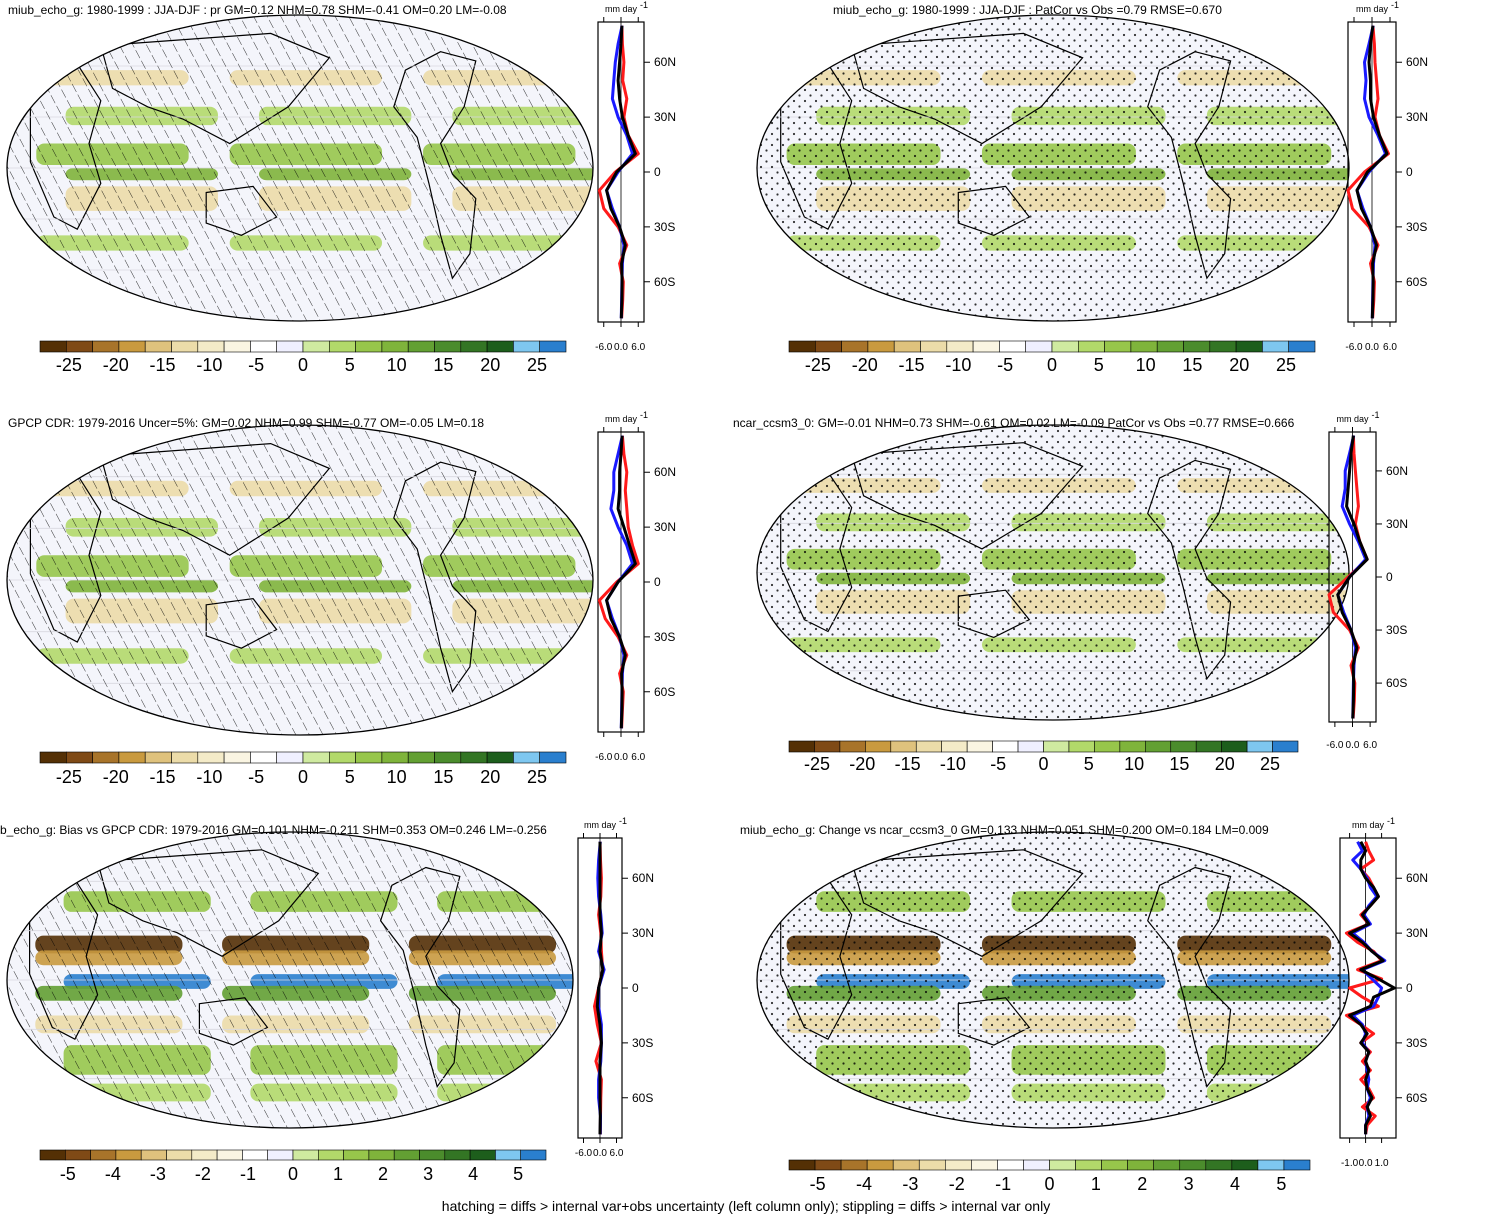 The height and width of the screenshot is (1220, 1492). I want to click on colorbar-label: 25, so click(1286, 365).